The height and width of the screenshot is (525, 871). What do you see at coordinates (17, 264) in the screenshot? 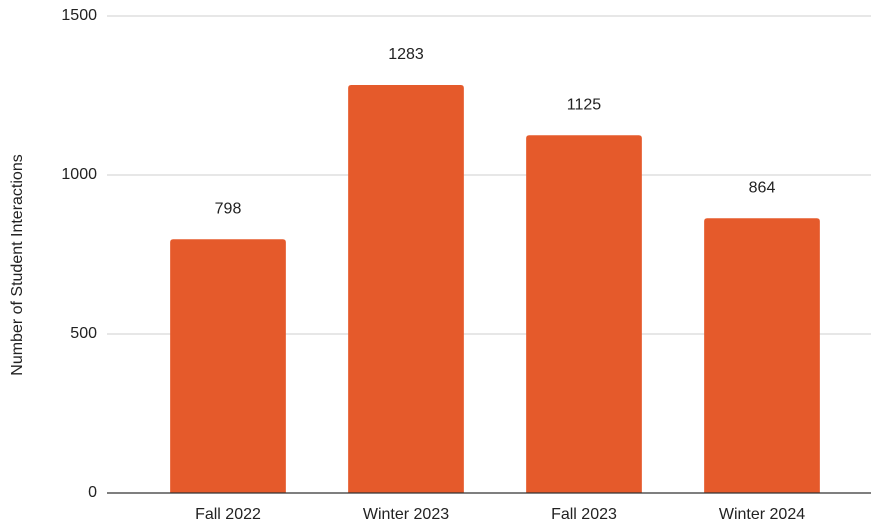
I see `y-axis-label: Number of Student Interactions` at bounding box center [17, 264].